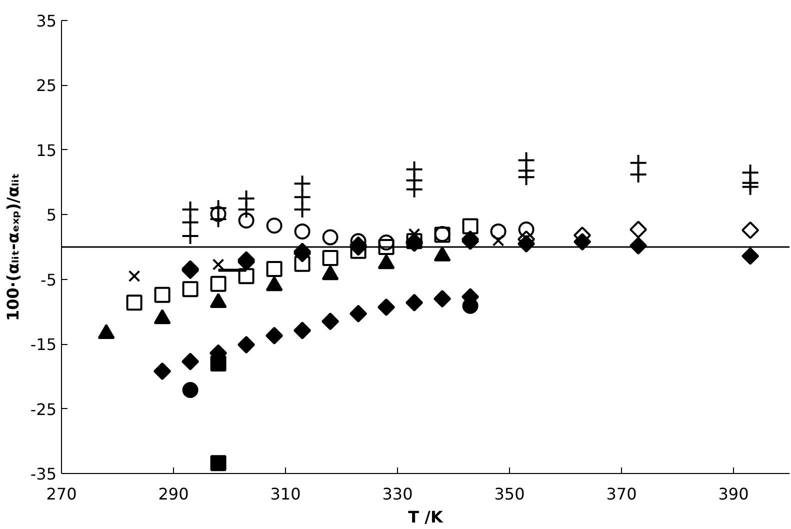  I want to click on y-tick-label: -25, so click(43, 409).